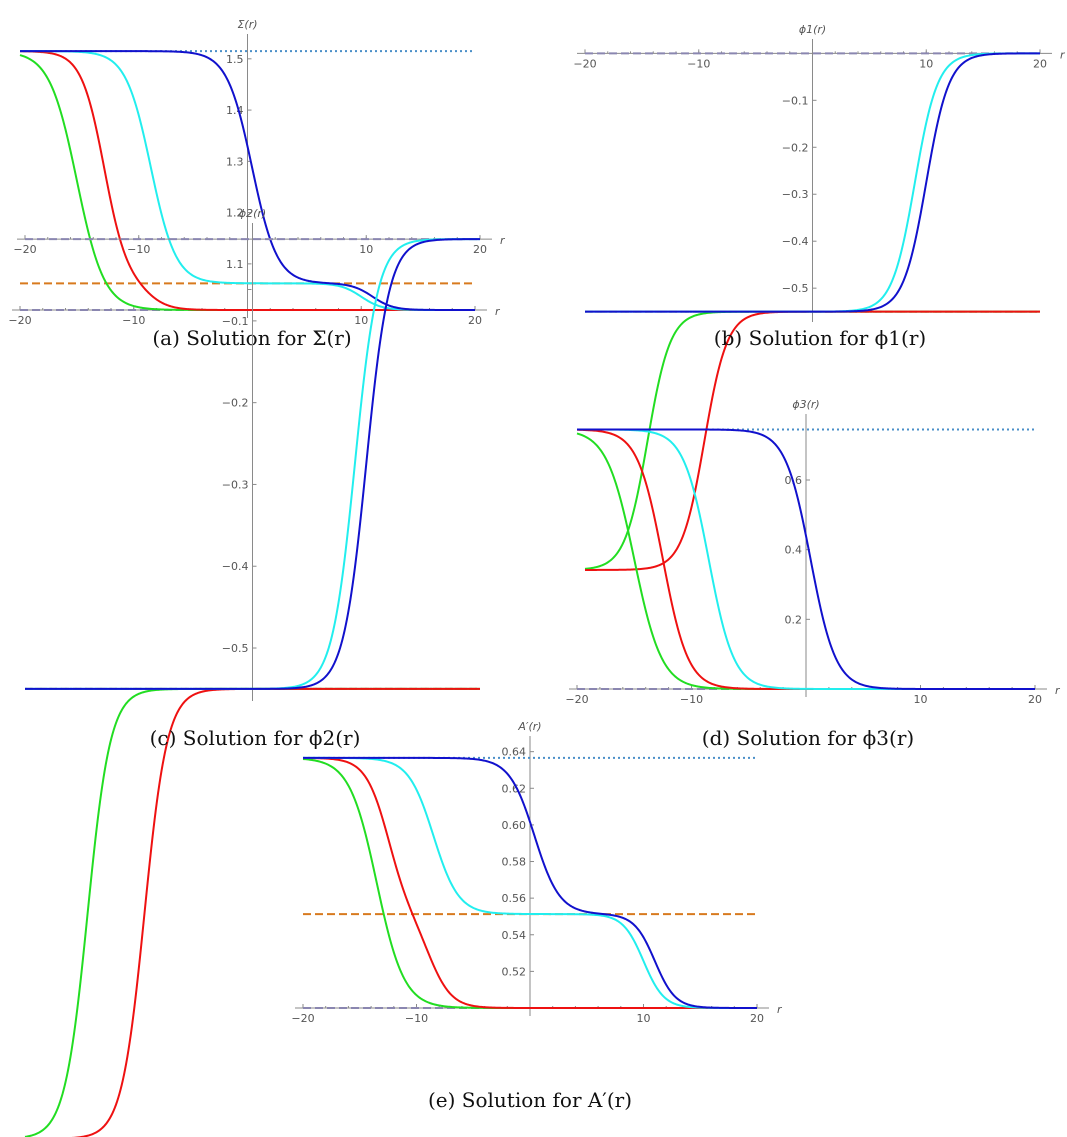  What do you see at coordinates (247, 24) in the screenshot?
I see `y-axis-label: Σ(r)` at bounding box center [247, 24].